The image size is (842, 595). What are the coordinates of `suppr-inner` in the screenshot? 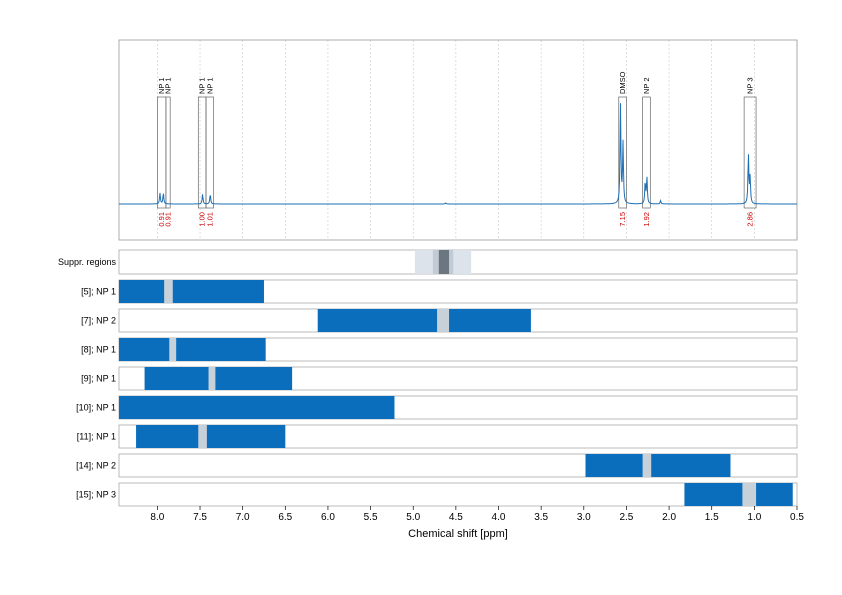 It's located at (444, 262).